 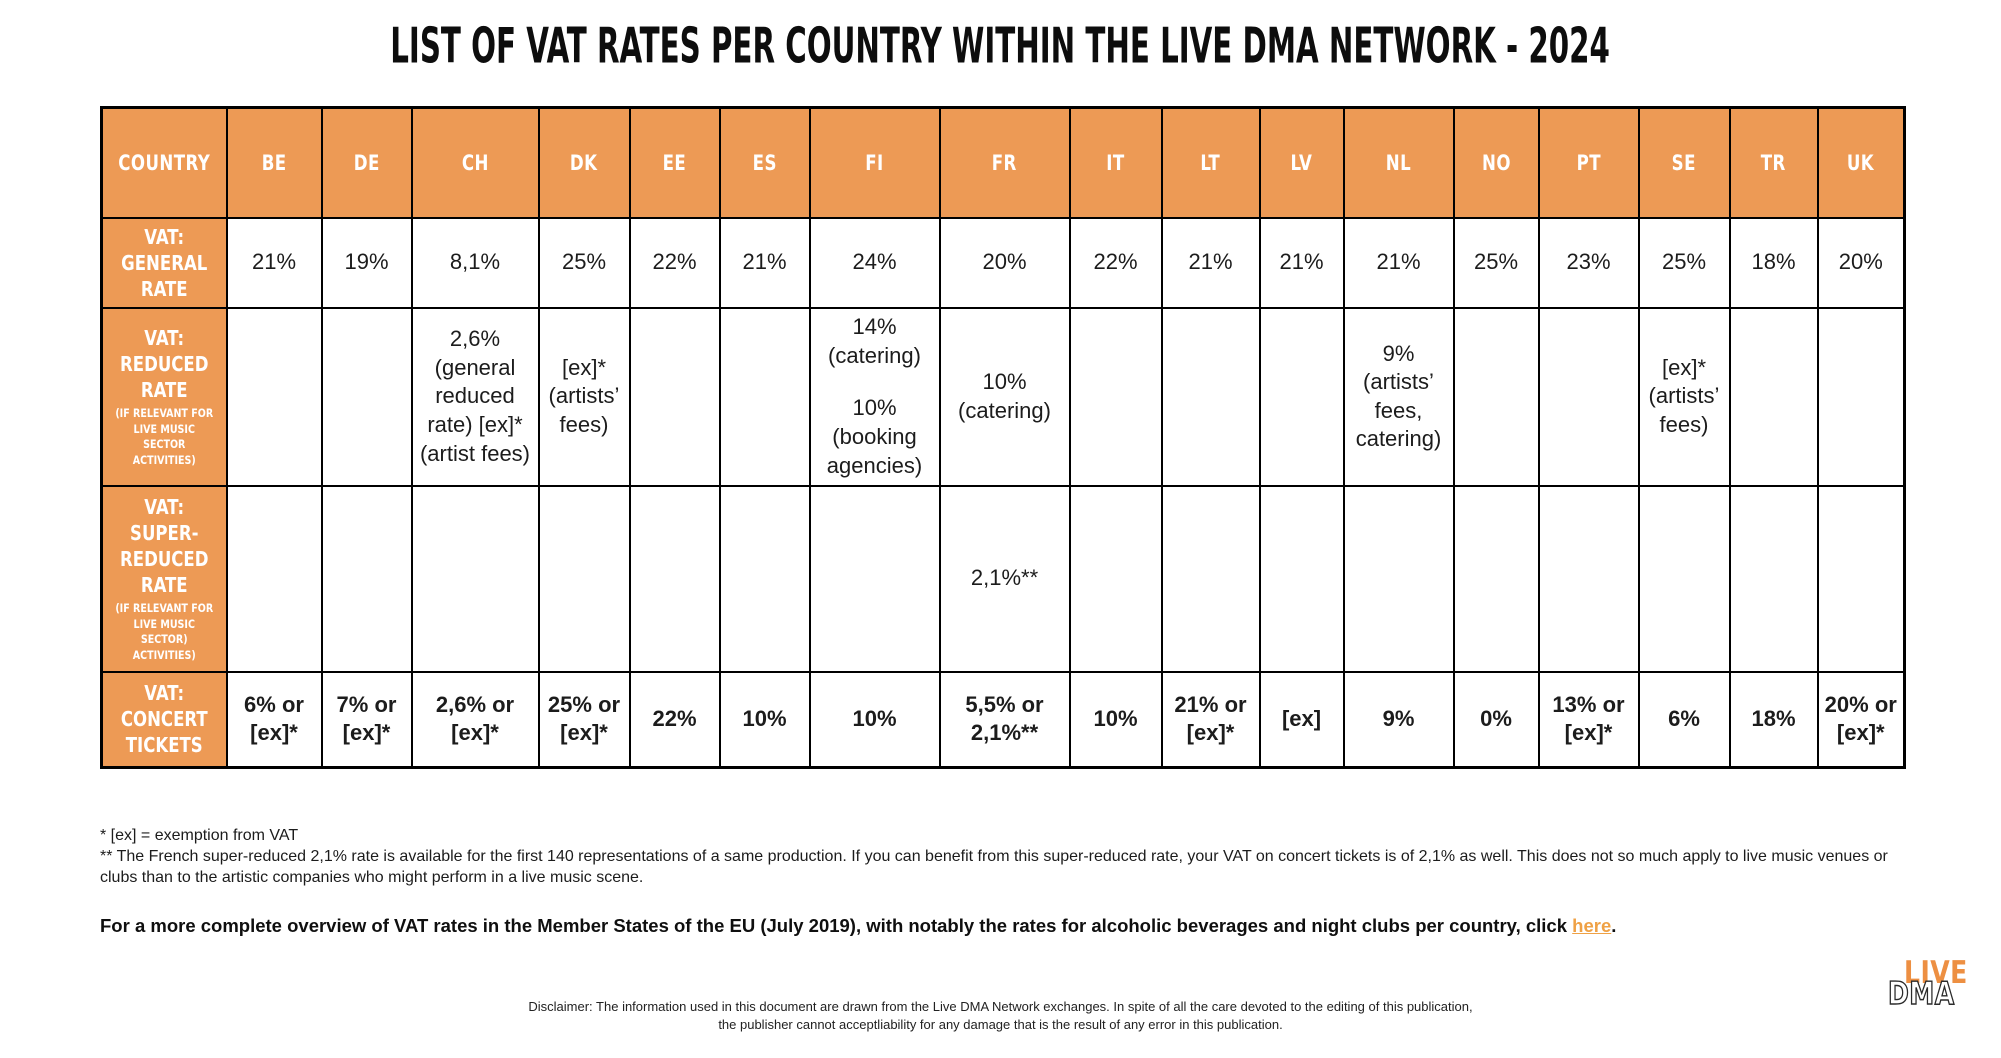 I want to click on cell-reduced-rate-uk, so click(x=1861, y=396).